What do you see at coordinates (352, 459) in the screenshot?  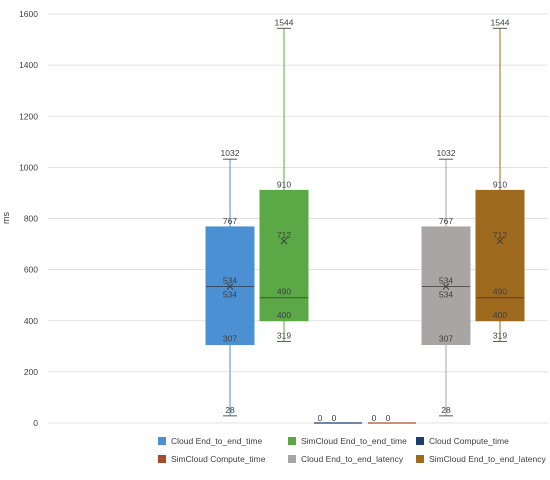 I see `legend-label: Cloud End_to_end_latency` at bounding box center [352, 459].